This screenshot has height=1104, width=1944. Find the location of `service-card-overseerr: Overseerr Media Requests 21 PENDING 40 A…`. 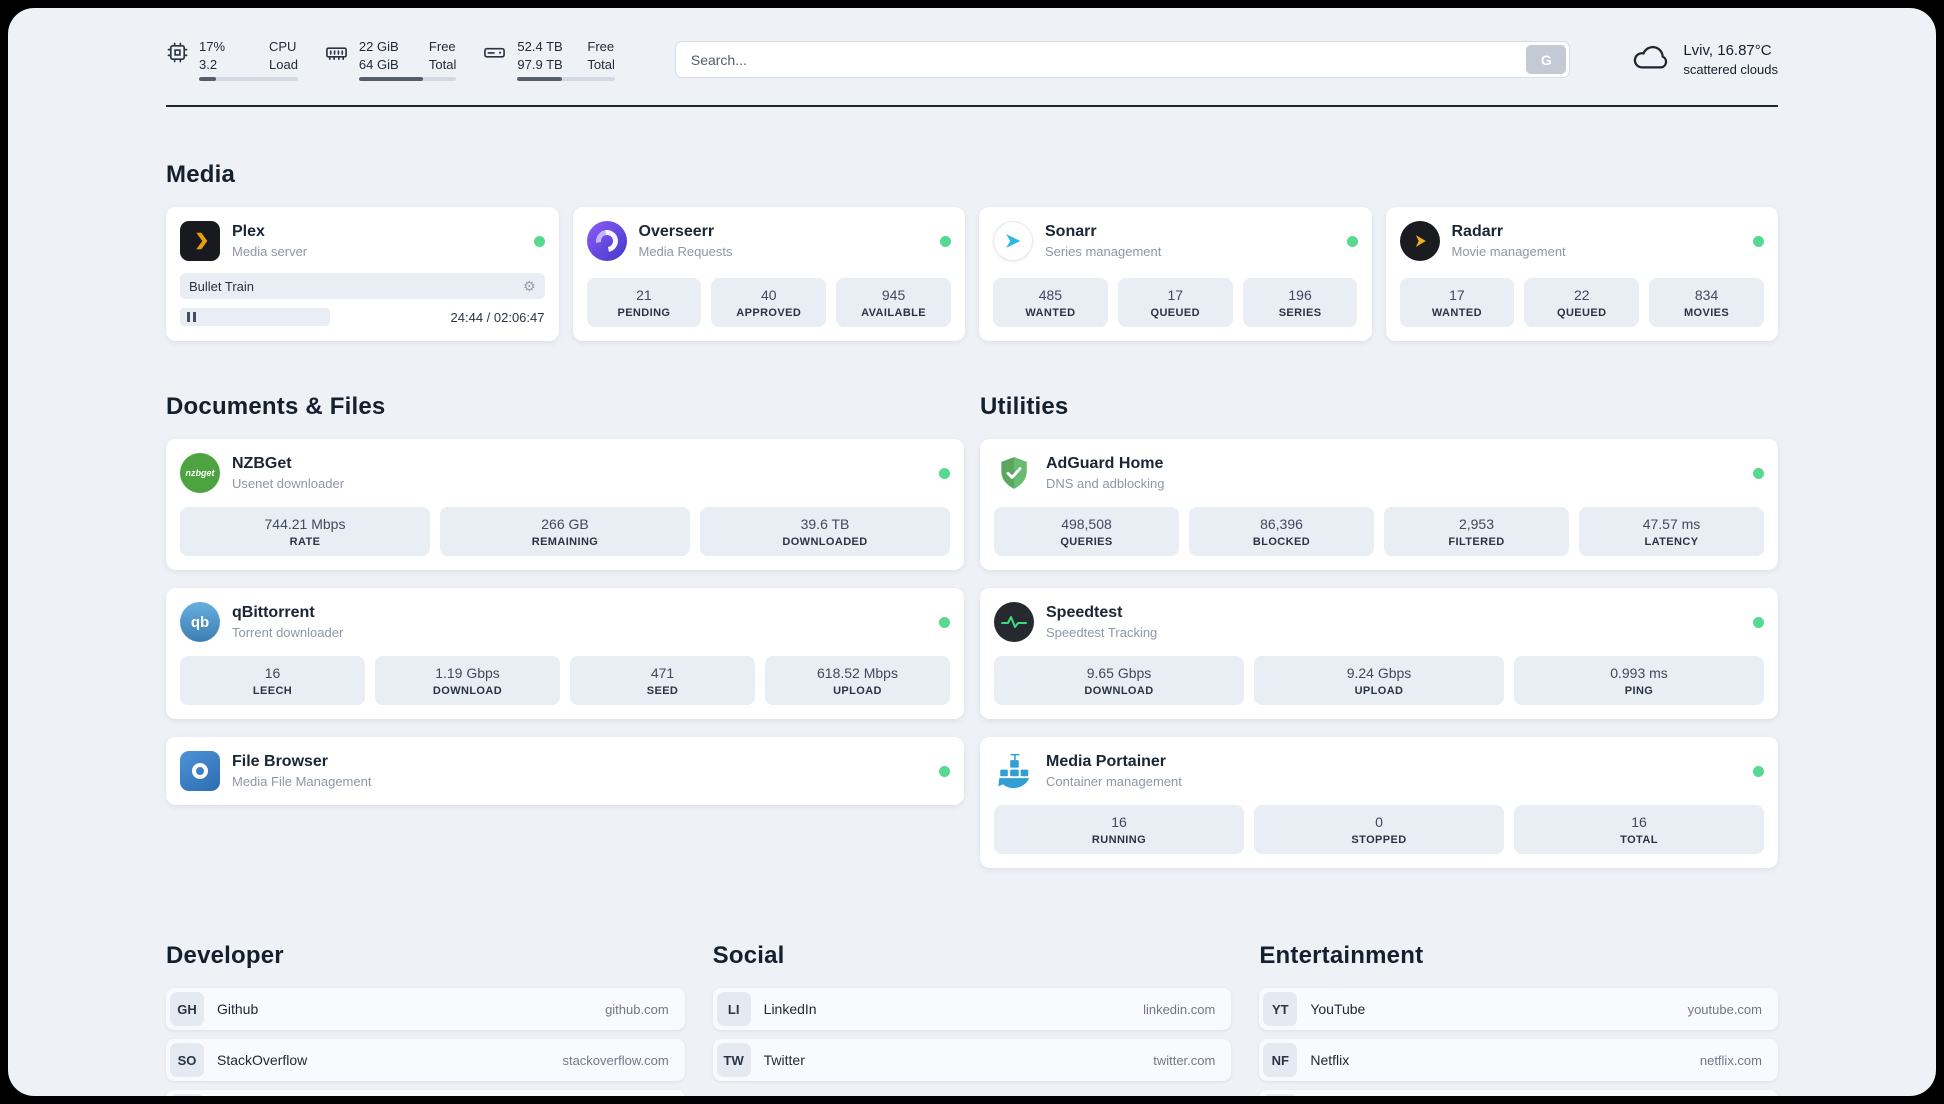

service-card-overseerr: Overseerr Media Requests 21 PENDING 40 A… is located at coordinates (768, 274).